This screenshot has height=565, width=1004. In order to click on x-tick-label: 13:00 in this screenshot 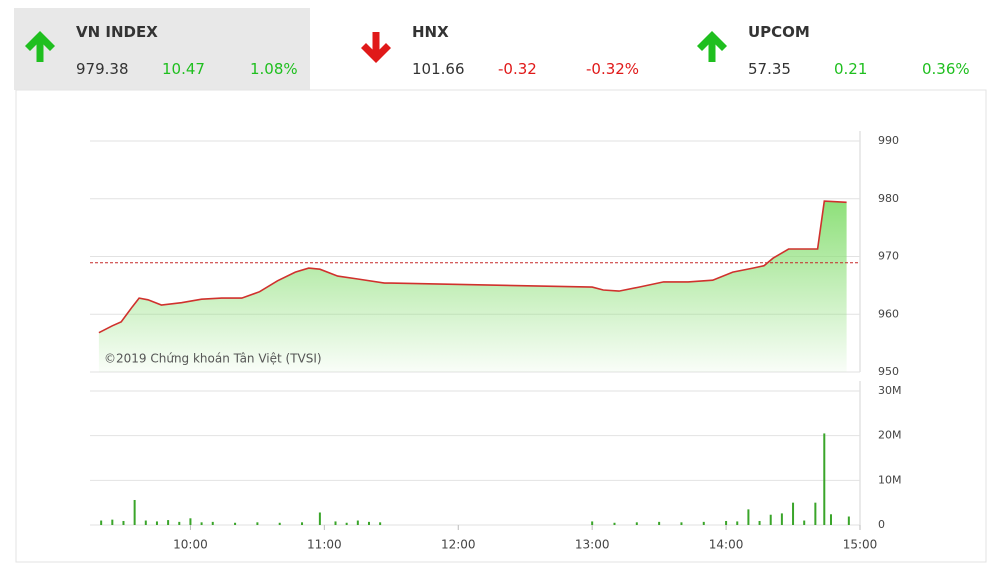, I will do `click(592, 545)`.